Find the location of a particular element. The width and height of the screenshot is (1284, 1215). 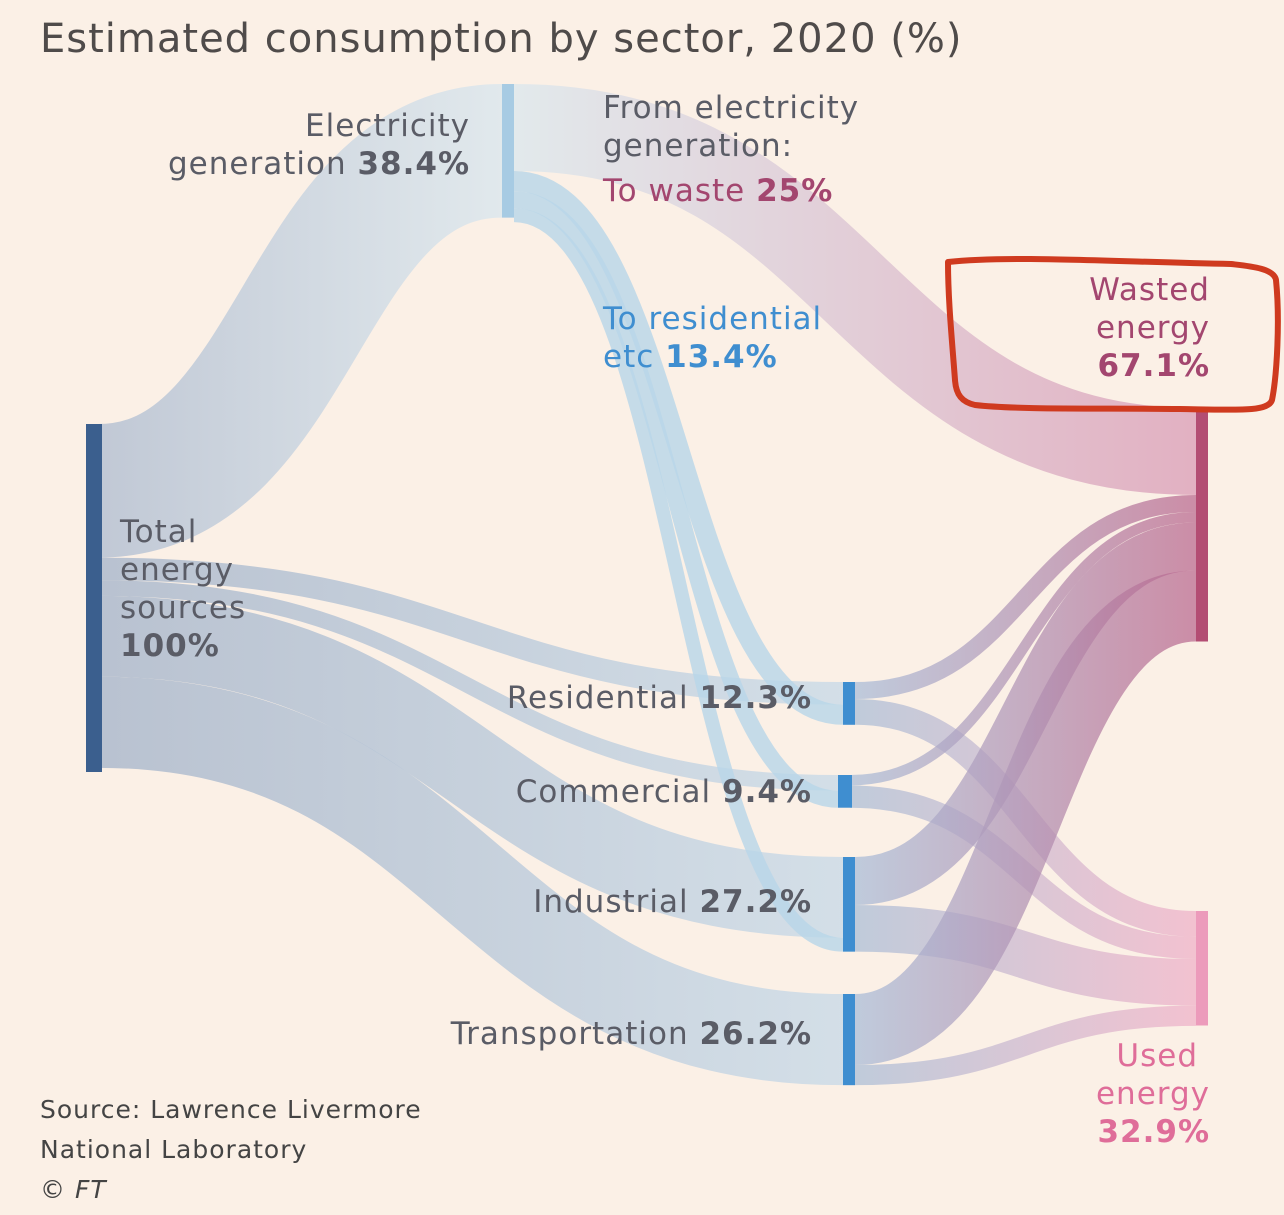

node-bar-industrial is located at coordinates (849, 904).